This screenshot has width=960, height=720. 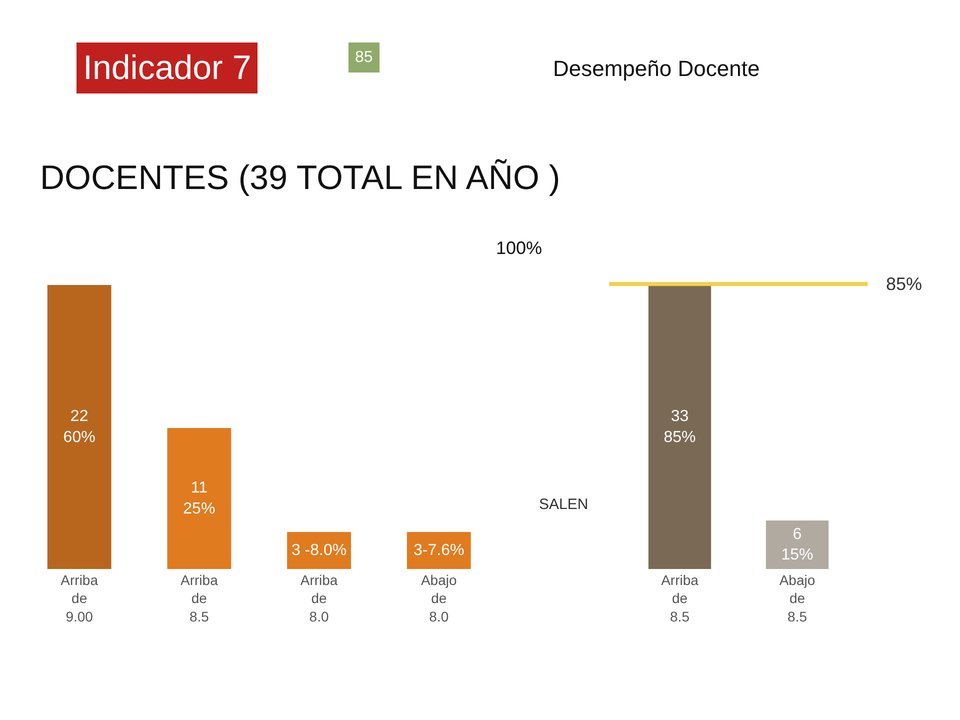 I want to click on text: SALEN, so click(x=563, y=504).